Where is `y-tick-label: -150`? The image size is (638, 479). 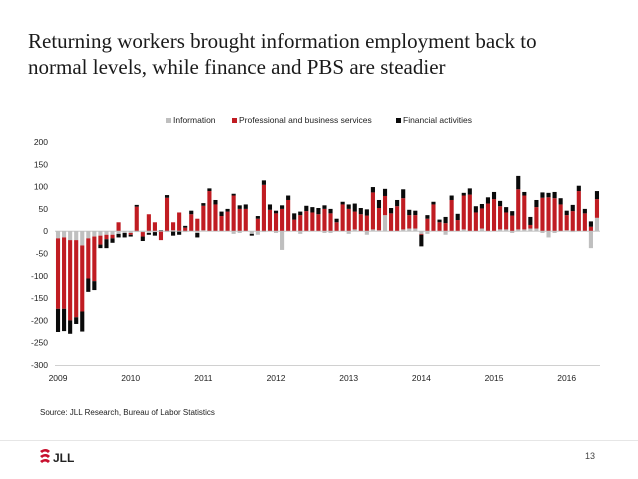 y-tick-label: -150 is located at coordinates (39, 298).